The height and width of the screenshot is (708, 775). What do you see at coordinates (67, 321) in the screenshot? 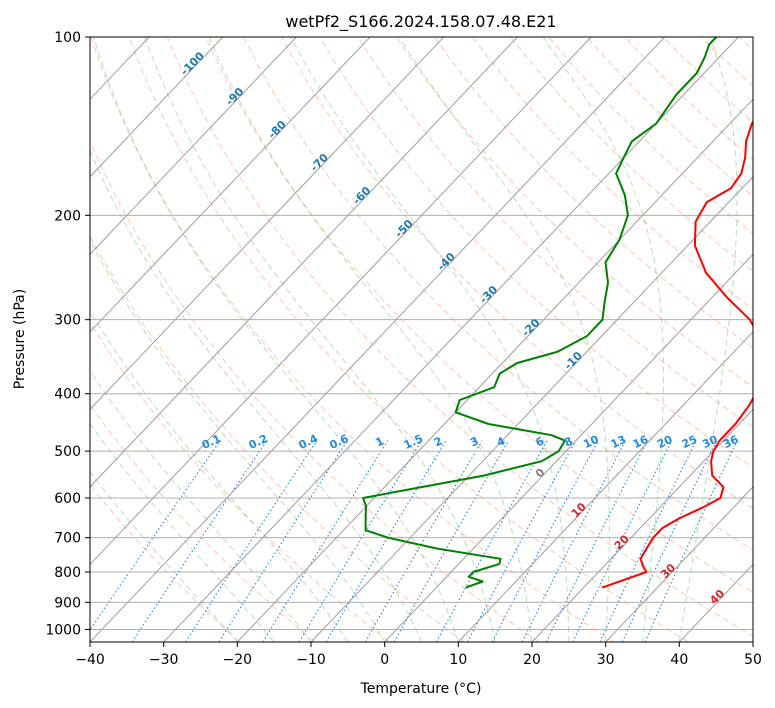
I see `y-tick-label: 300` at bounding box center [67, 321].